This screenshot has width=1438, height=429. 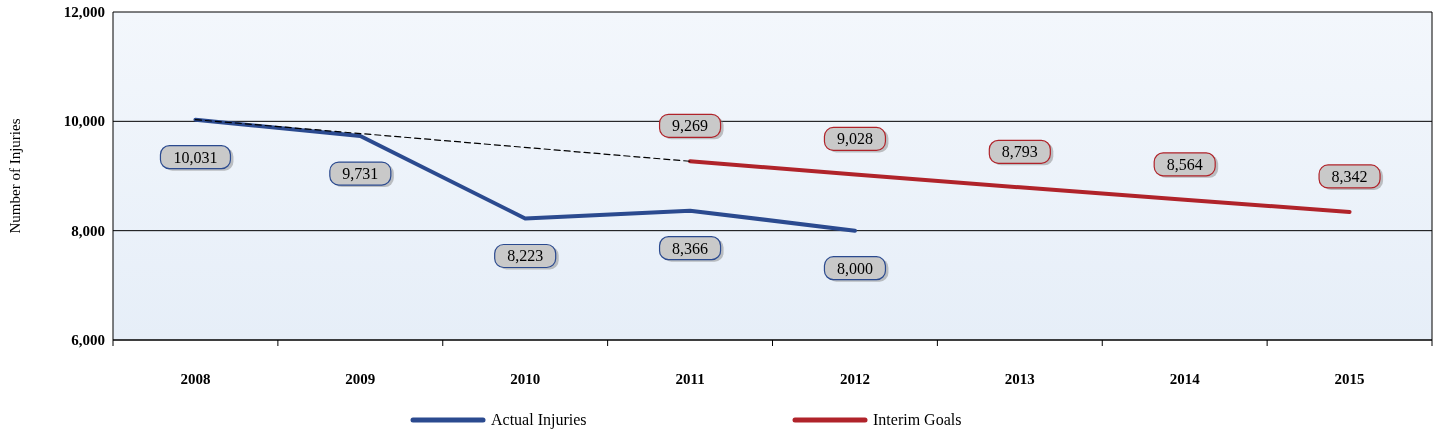 What do you see at coordinates (525, 256) in the screenshot?
I see `data-label: 8,223` at bounding box center [525, 256].